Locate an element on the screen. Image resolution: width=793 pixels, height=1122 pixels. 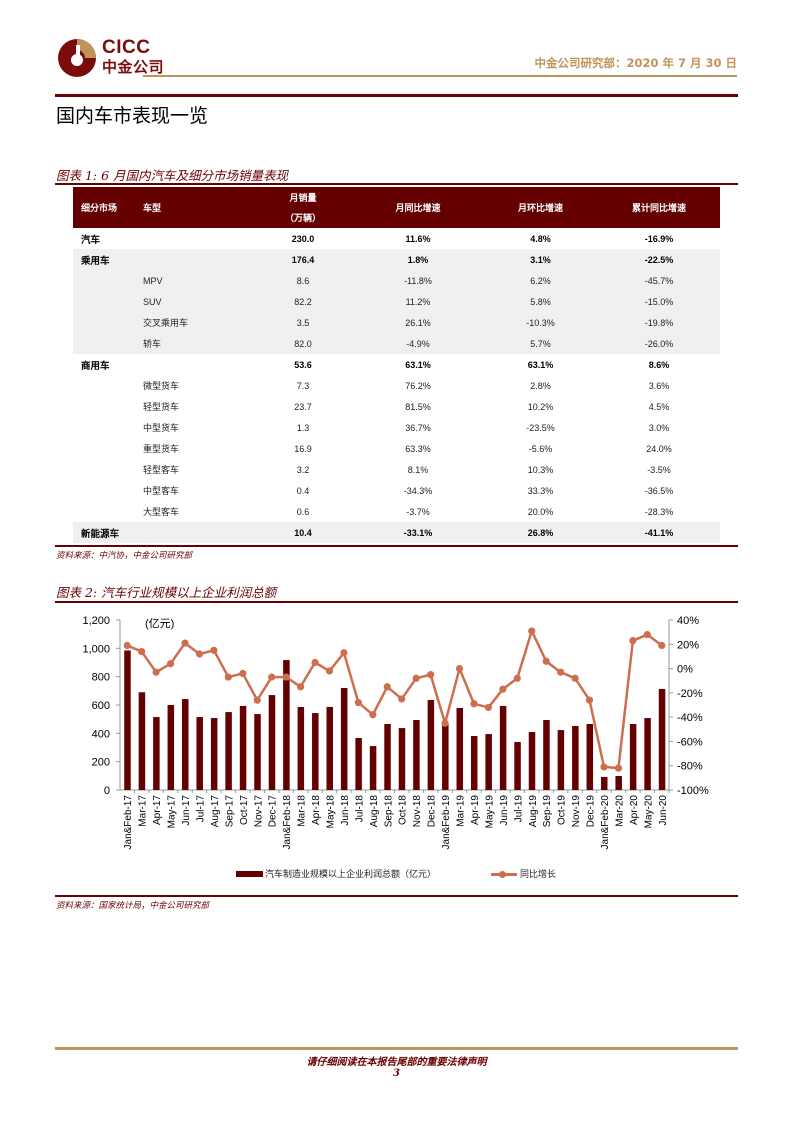
x-tick-label: Jan&Feb-17 is located at coordinates (128, 822).